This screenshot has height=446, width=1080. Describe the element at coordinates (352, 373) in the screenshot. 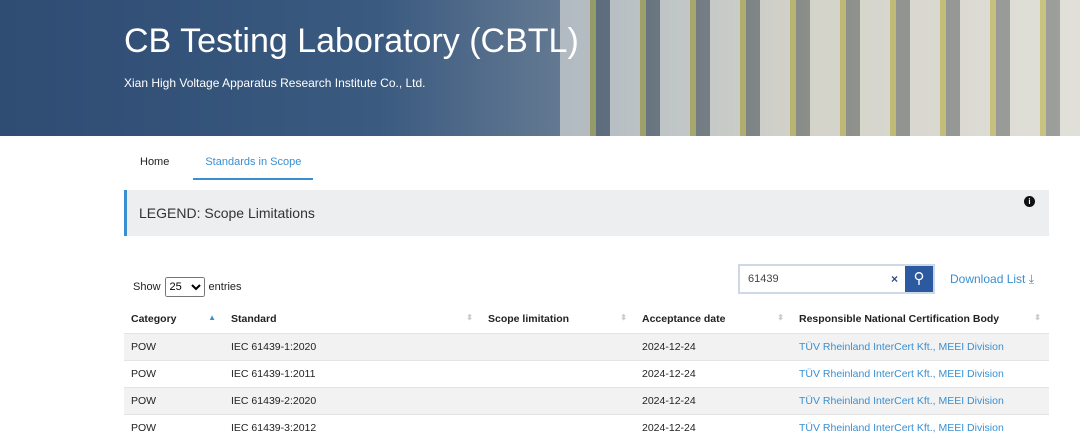

I see `cell-standard: IEC 61439-1:2011` at that location.